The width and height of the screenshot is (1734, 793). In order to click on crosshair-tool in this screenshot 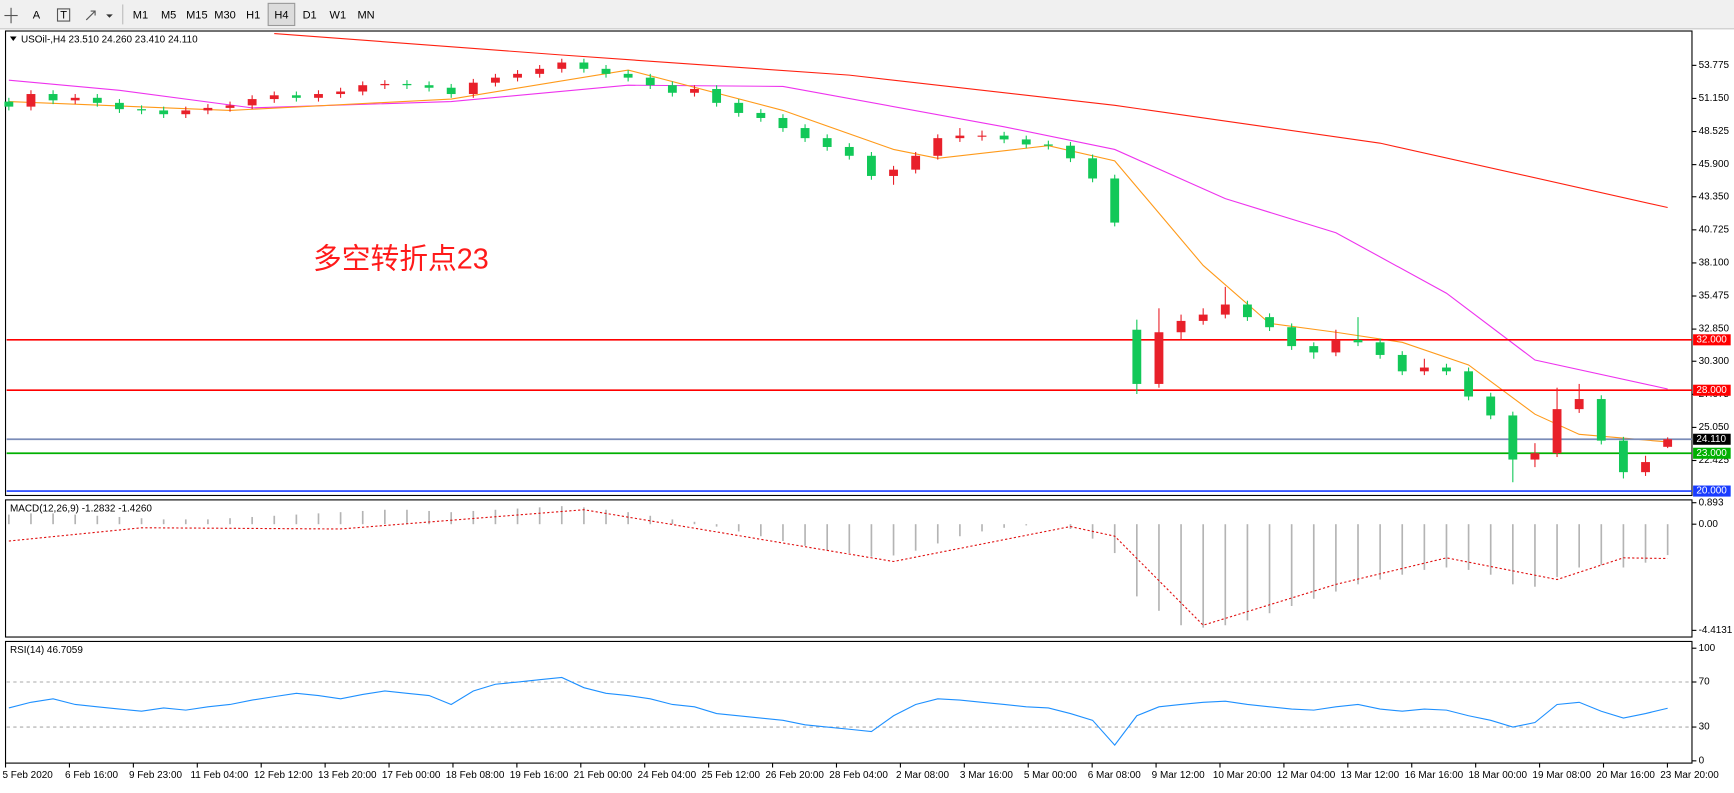, I will do `click(11, 15)`.